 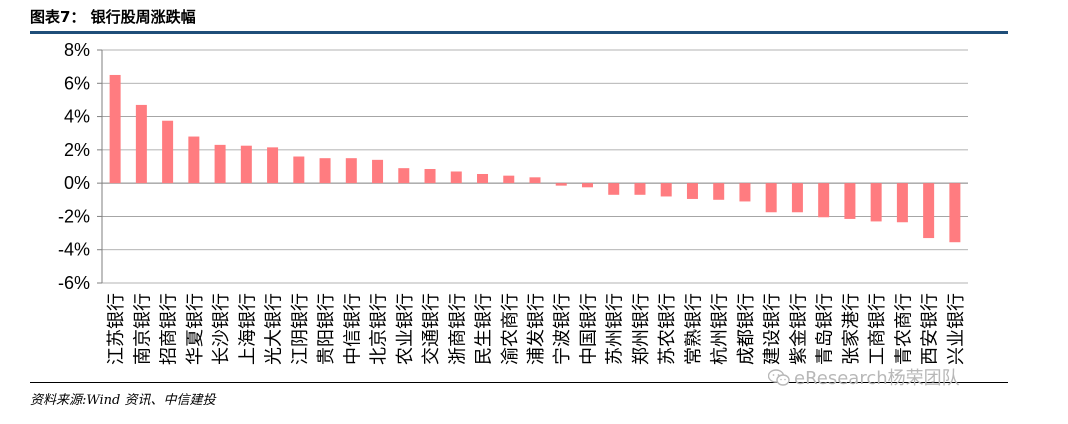 I want to click on category-label: 苏农银行, so click(x=667, y=329).